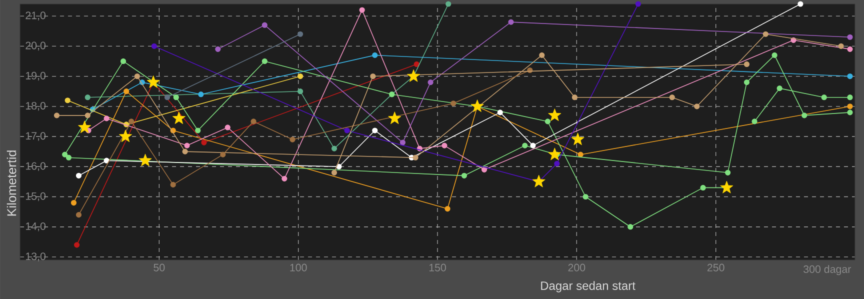  What do you see at coordinates (36, 46) in the screenshot?
I see `y-tick-label: 20,0` at bounding box center [36, 46].